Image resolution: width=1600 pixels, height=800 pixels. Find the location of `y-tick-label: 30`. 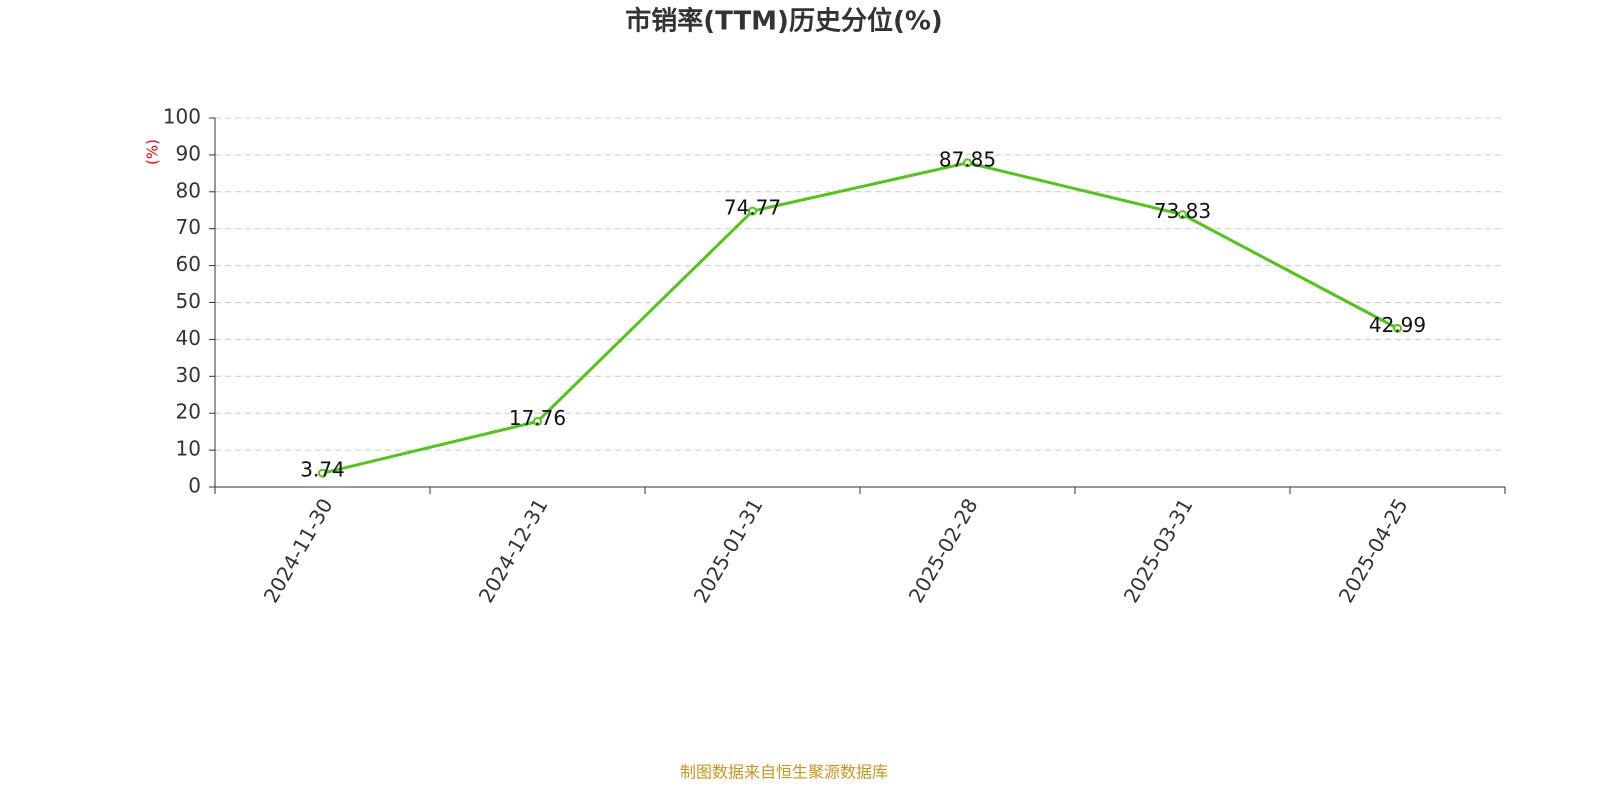

y-tick-label: 30 is located at coordinates (188, 375).